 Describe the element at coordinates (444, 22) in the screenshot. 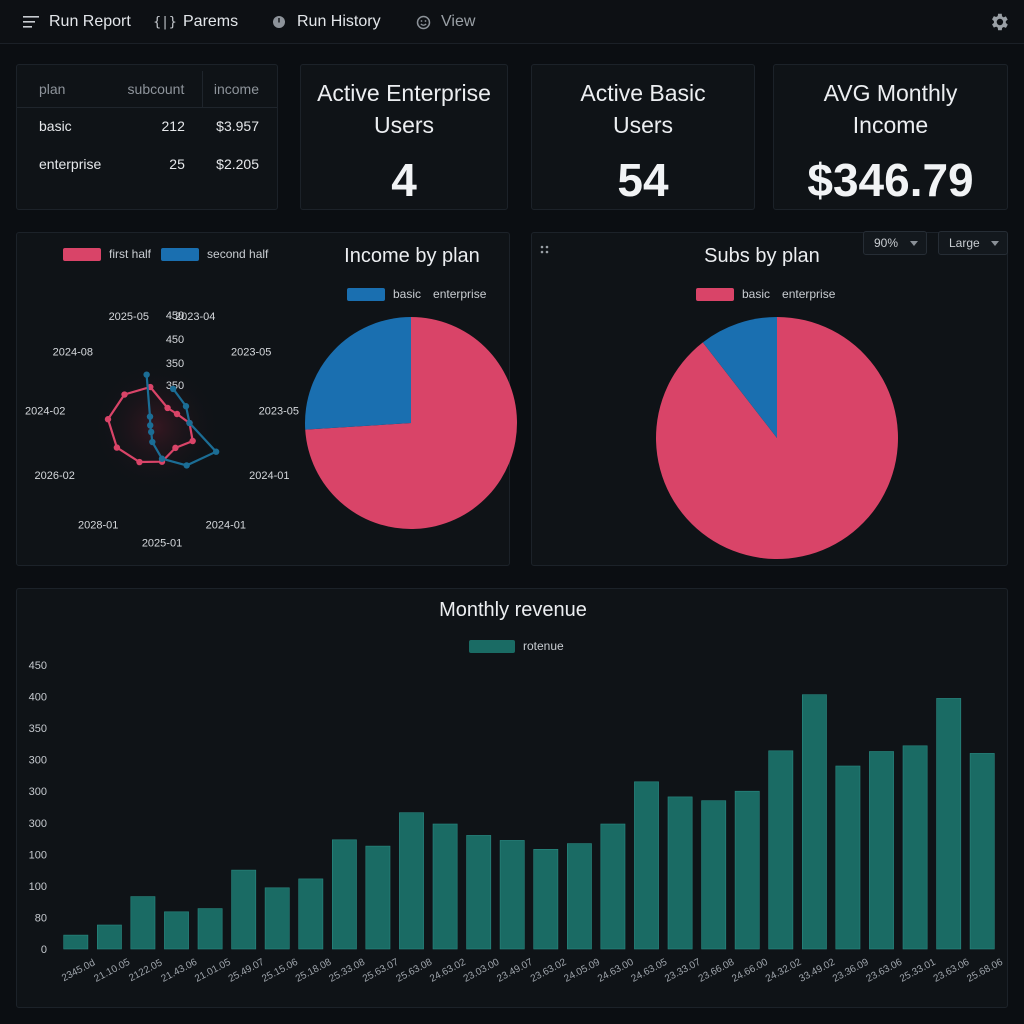

I see `view-button: View` at that location.